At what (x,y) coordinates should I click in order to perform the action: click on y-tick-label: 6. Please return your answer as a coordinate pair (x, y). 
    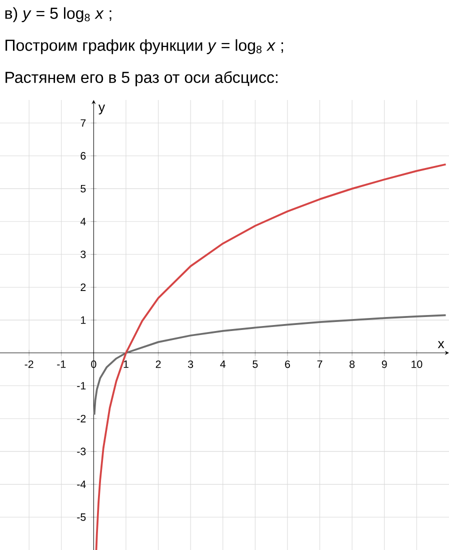
    Looking at the image, I should click on (83, 156).